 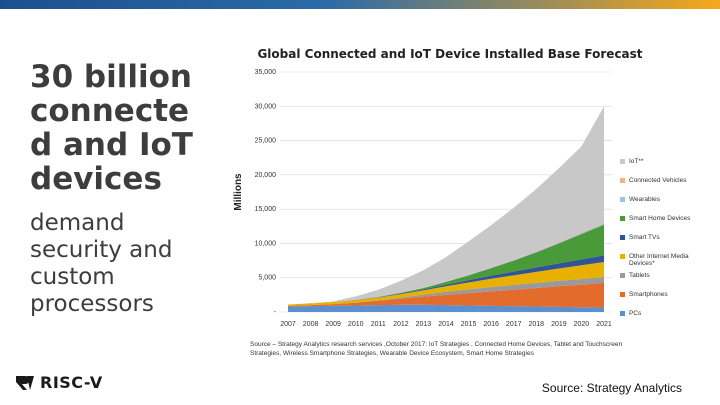 What do you see at coordinates (611, 388) in the screenshot?
I see `source-credit: Source: Strategy Analytics` at bounding box center [611, 388].